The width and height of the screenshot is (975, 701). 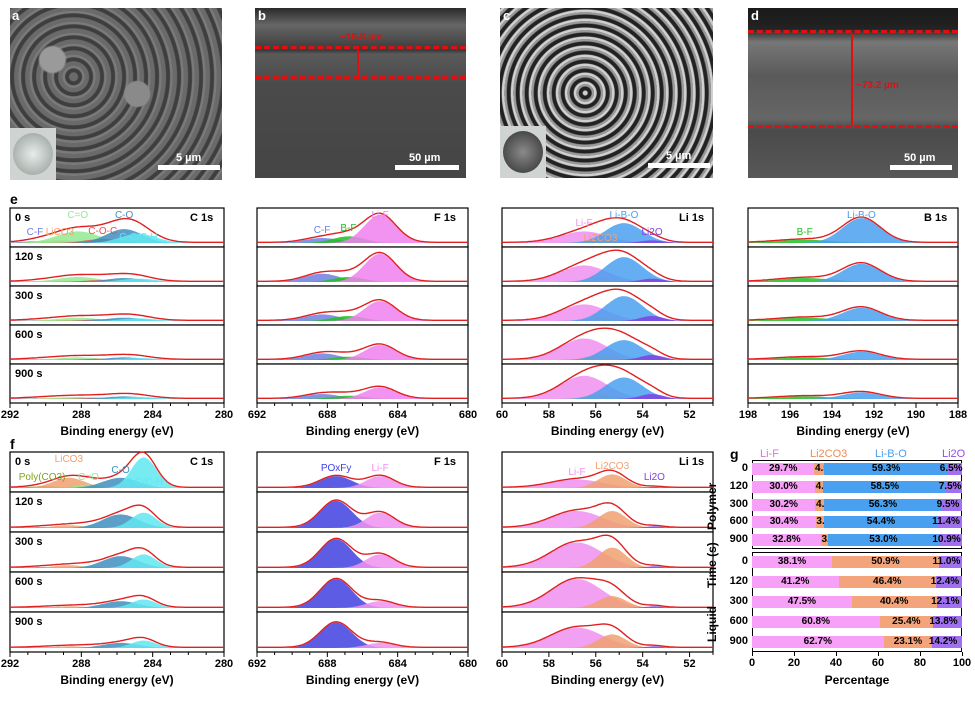 What do you see at coordinates (853, 126) in the screenshot?
I see `dashed-line-bottom` at bounding box center [853, 126].